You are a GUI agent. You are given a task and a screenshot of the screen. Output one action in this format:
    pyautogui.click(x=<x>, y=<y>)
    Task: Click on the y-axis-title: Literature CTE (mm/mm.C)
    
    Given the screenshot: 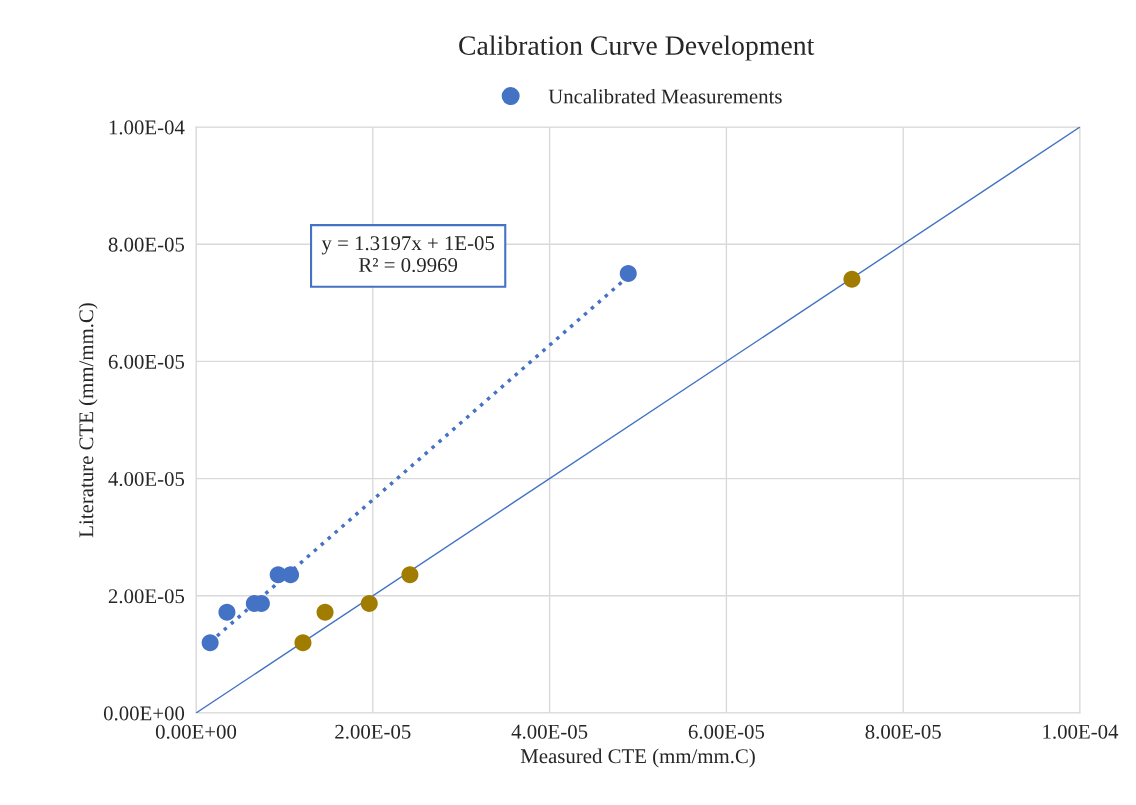 What is the action you would take?
    pyautogui.click(x=88, y=420)
    